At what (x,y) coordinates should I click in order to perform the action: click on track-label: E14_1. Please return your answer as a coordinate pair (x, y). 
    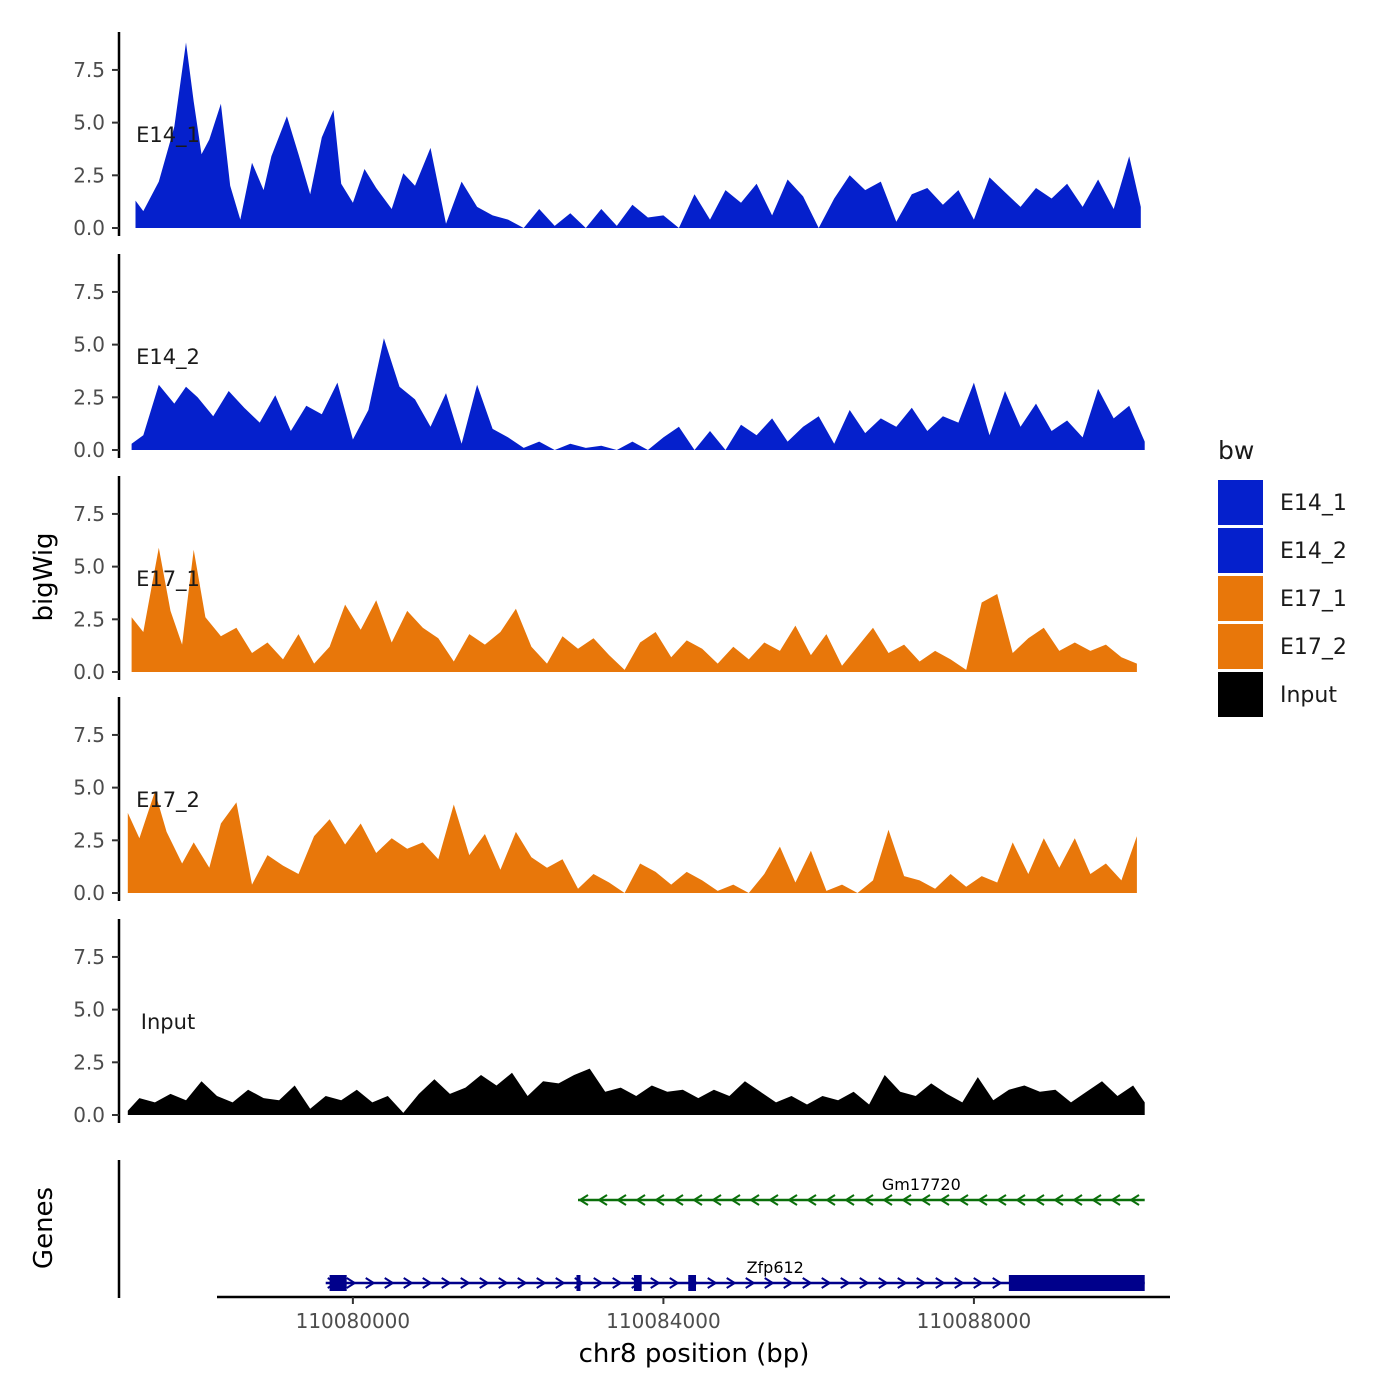
    Looking at the image, I should click on (168, 135).